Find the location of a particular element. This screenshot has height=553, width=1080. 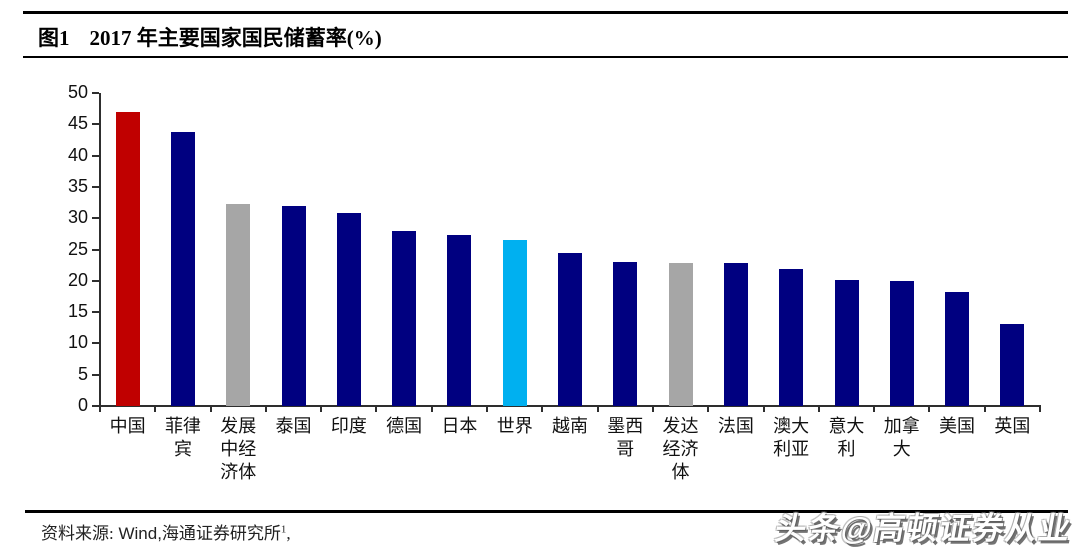

x-axis-label: 澳大 利亚 is located at coordinates (791, 437).